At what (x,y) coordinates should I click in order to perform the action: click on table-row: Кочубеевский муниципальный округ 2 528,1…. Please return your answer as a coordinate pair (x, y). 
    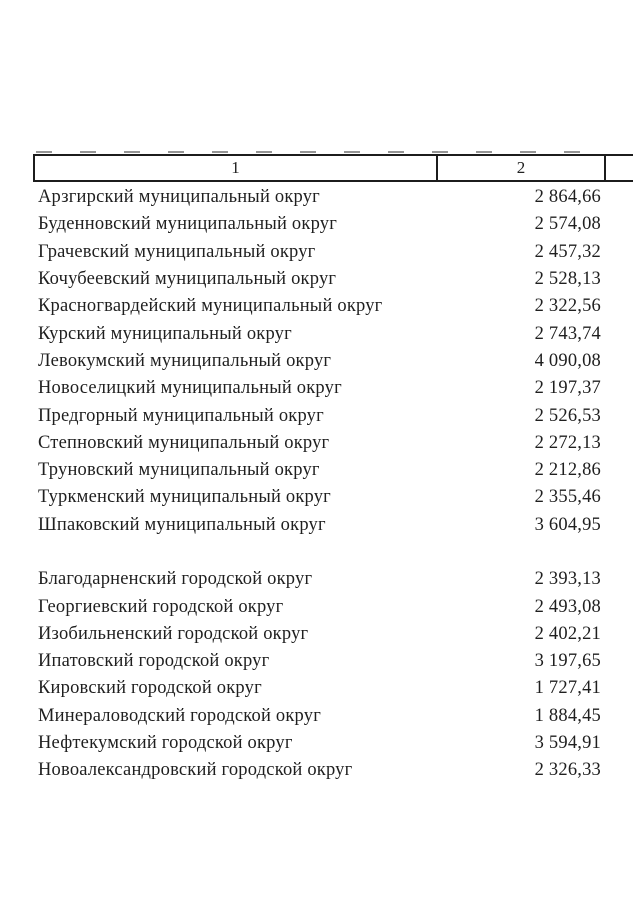
    Looking at the image, I should click on (319, 279).